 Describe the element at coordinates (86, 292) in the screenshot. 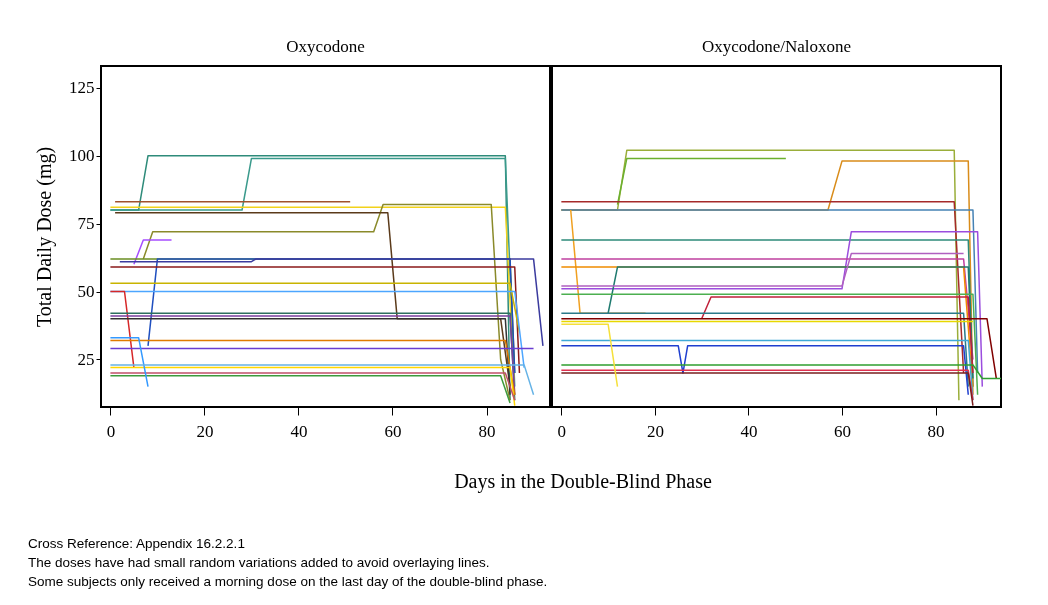

I see `y-tick-label: 50` at that location.